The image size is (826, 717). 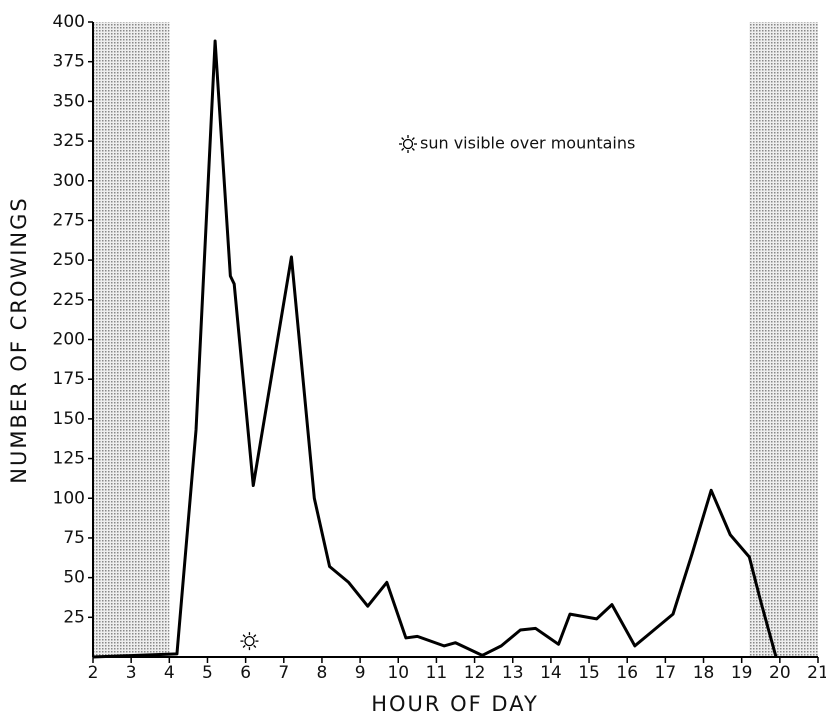 What do you see at coordinates (475, 673) in the screenshot?
I see `x-tick-label: 12` at bounding box center [475, 673].